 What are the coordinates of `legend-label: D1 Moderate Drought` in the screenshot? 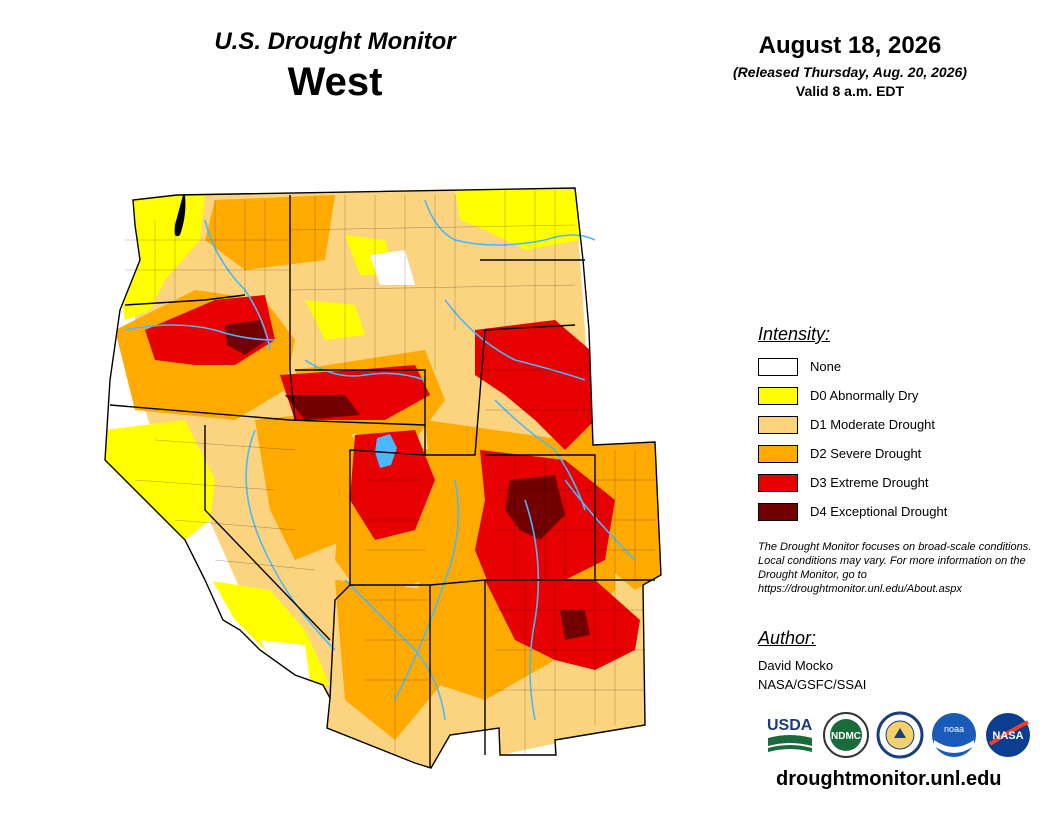 It's located at (873, 424).